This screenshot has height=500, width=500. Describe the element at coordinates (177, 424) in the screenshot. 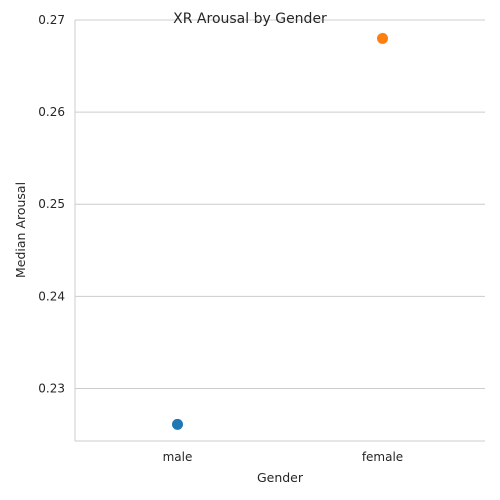

I see `data-point-male` at that location.